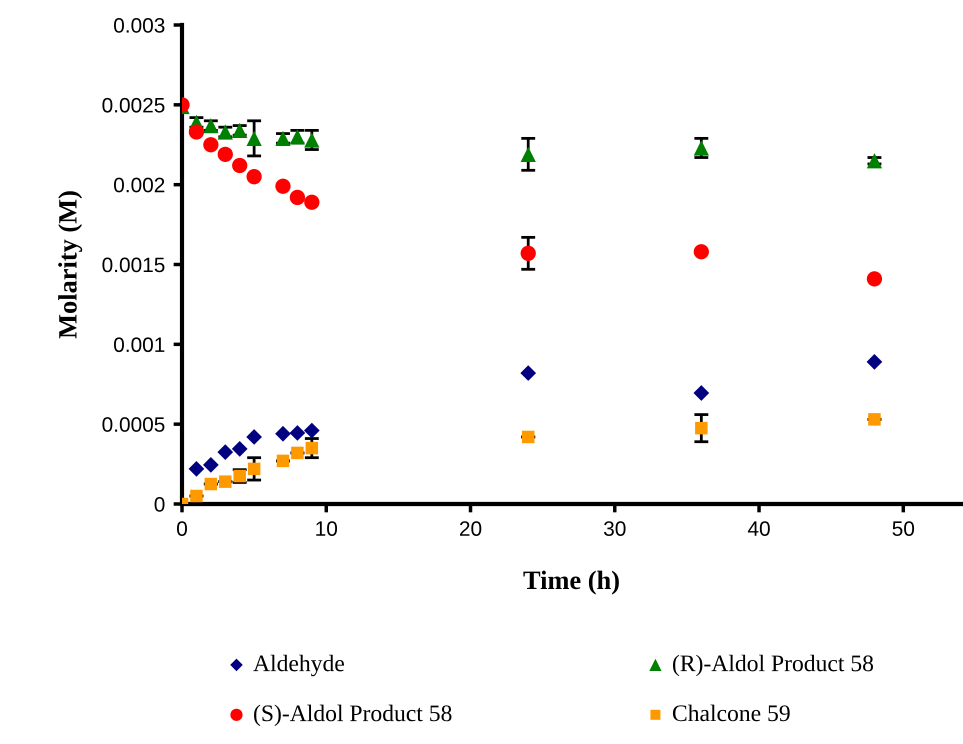 This screenshot has width=963, height=744. What do you see at coordinates (327, 528) in the screenshot?
I see `x-tick-label: 10` at bounding box center [327, 528].